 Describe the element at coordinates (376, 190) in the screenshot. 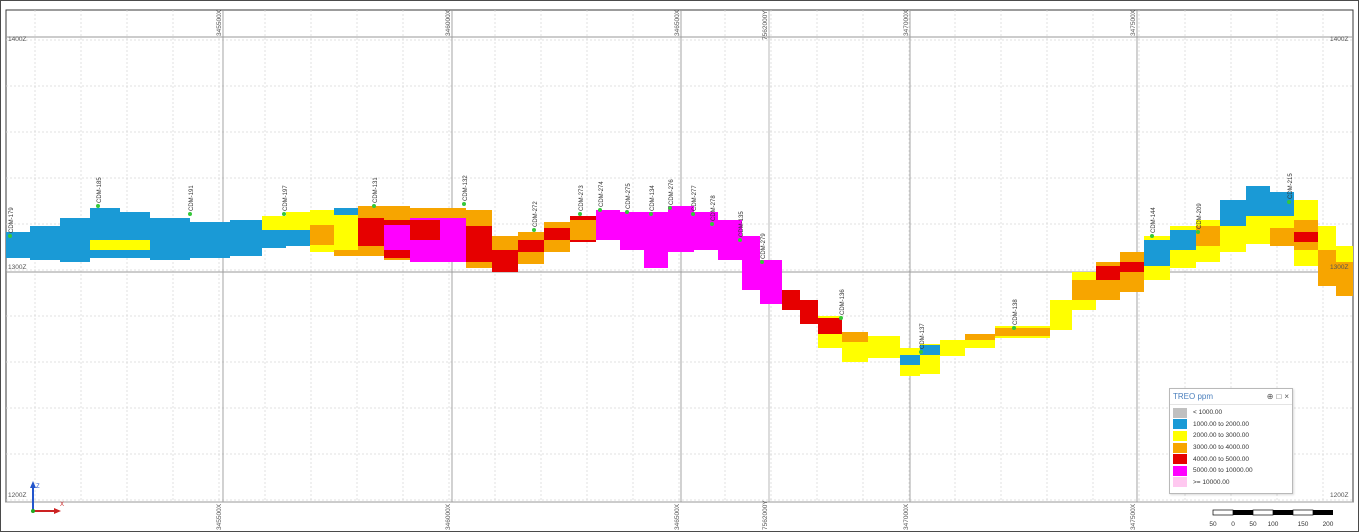

I see `drillhole-label: CDM-131` at that location.